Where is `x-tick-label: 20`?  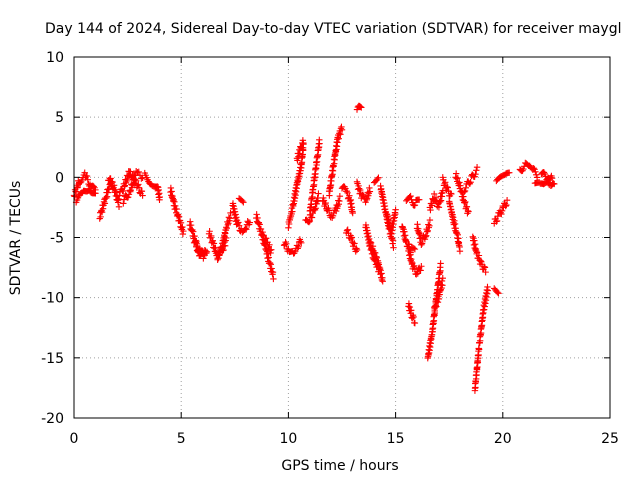
x-tick-label: 20 is located at coordinates (503, 439).